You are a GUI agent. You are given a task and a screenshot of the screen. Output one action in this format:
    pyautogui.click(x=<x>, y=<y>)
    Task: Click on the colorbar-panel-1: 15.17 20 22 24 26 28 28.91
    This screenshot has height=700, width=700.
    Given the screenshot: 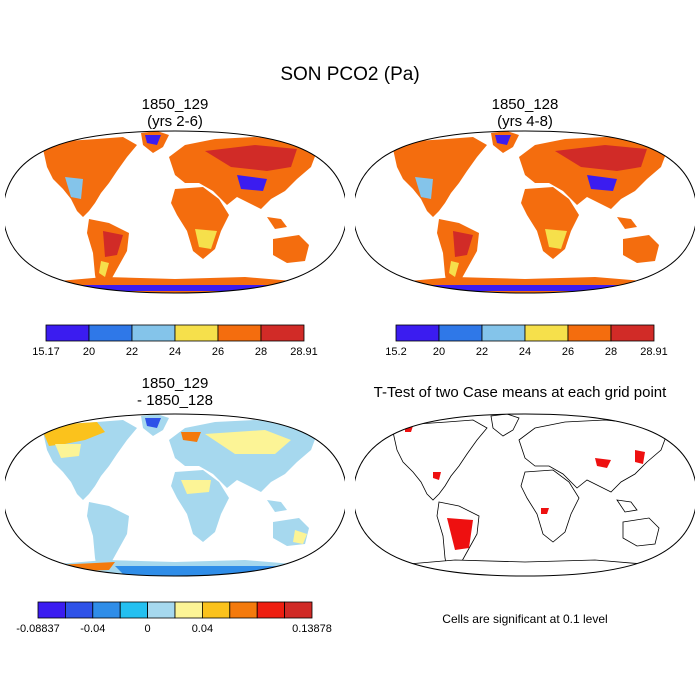 What is the action you would take?
    pyautogui.click(x=175, y=341)
    